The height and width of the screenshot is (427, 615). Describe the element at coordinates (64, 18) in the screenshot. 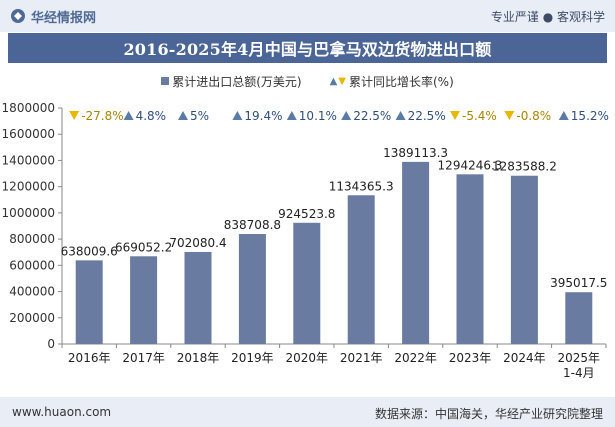

I see `brand-name: 华经情报网` at that location.